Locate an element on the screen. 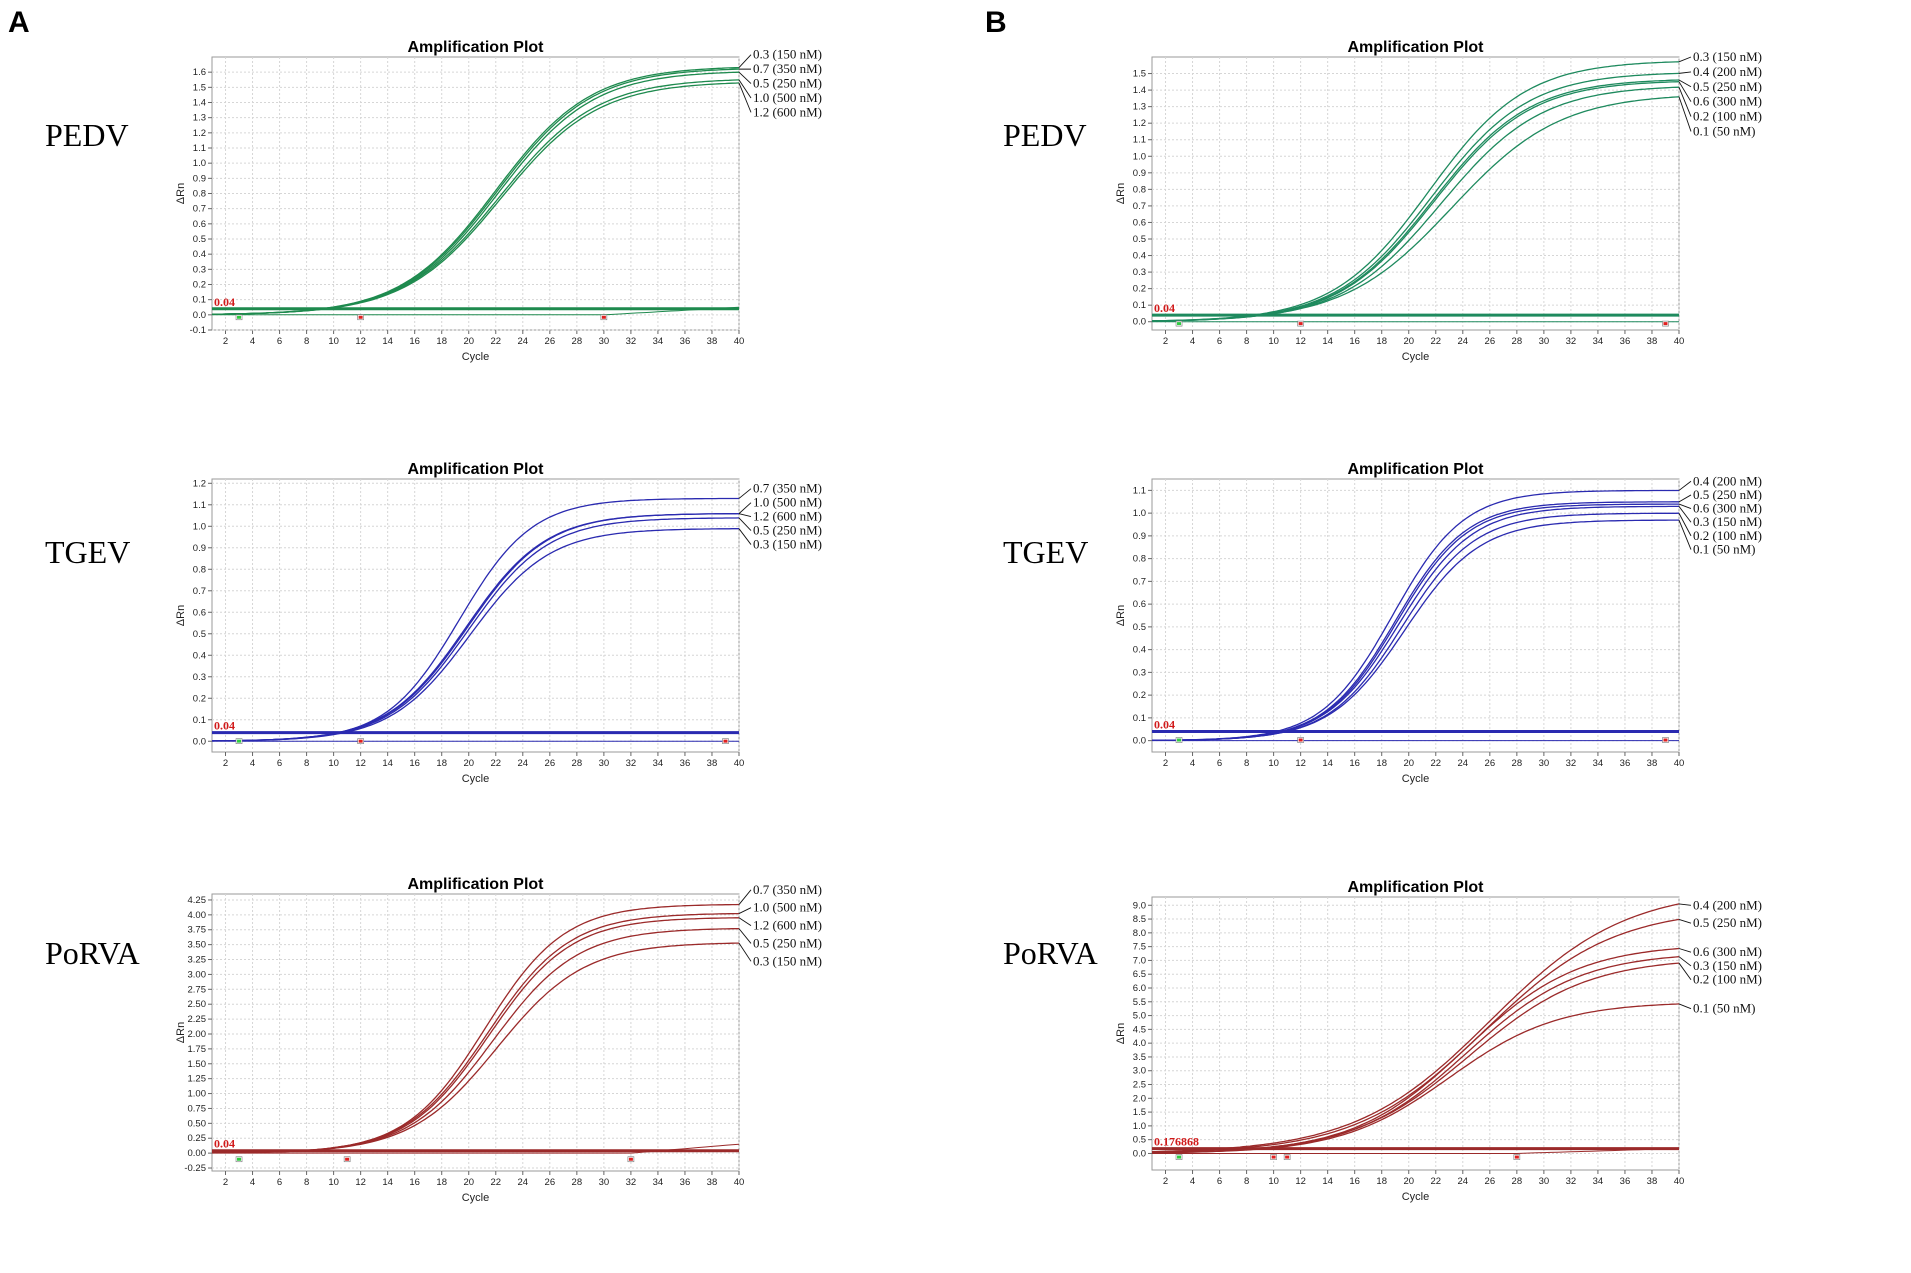 The height and width of the screenshot is (1273, 1911). x-tick-label: 34 is located at coordinates (1598, 763).